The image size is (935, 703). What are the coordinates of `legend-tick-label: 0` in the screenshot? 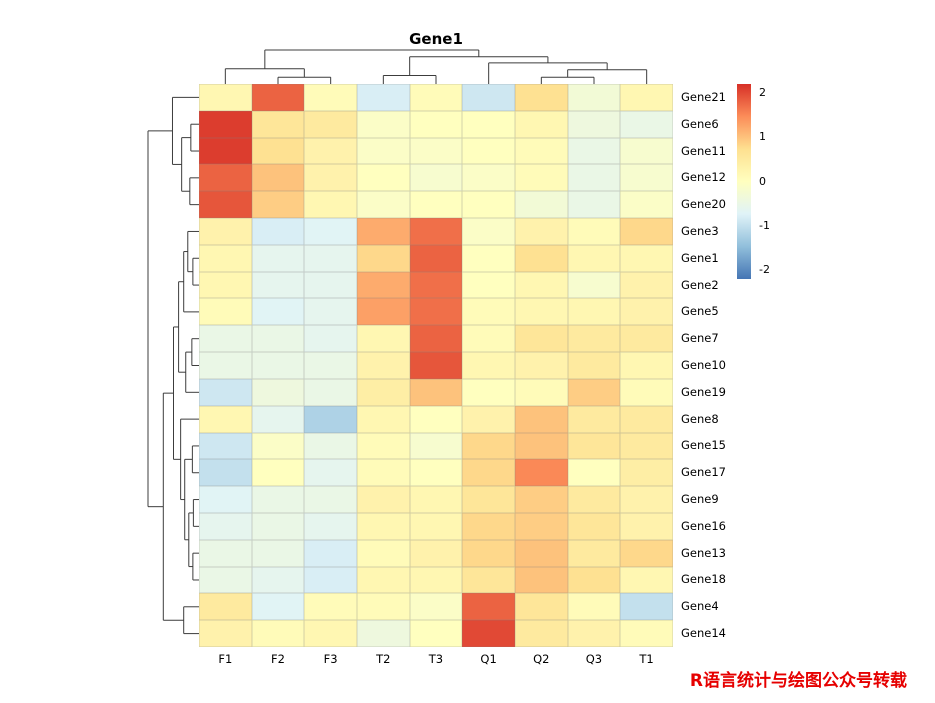 It's located at (762, 181).